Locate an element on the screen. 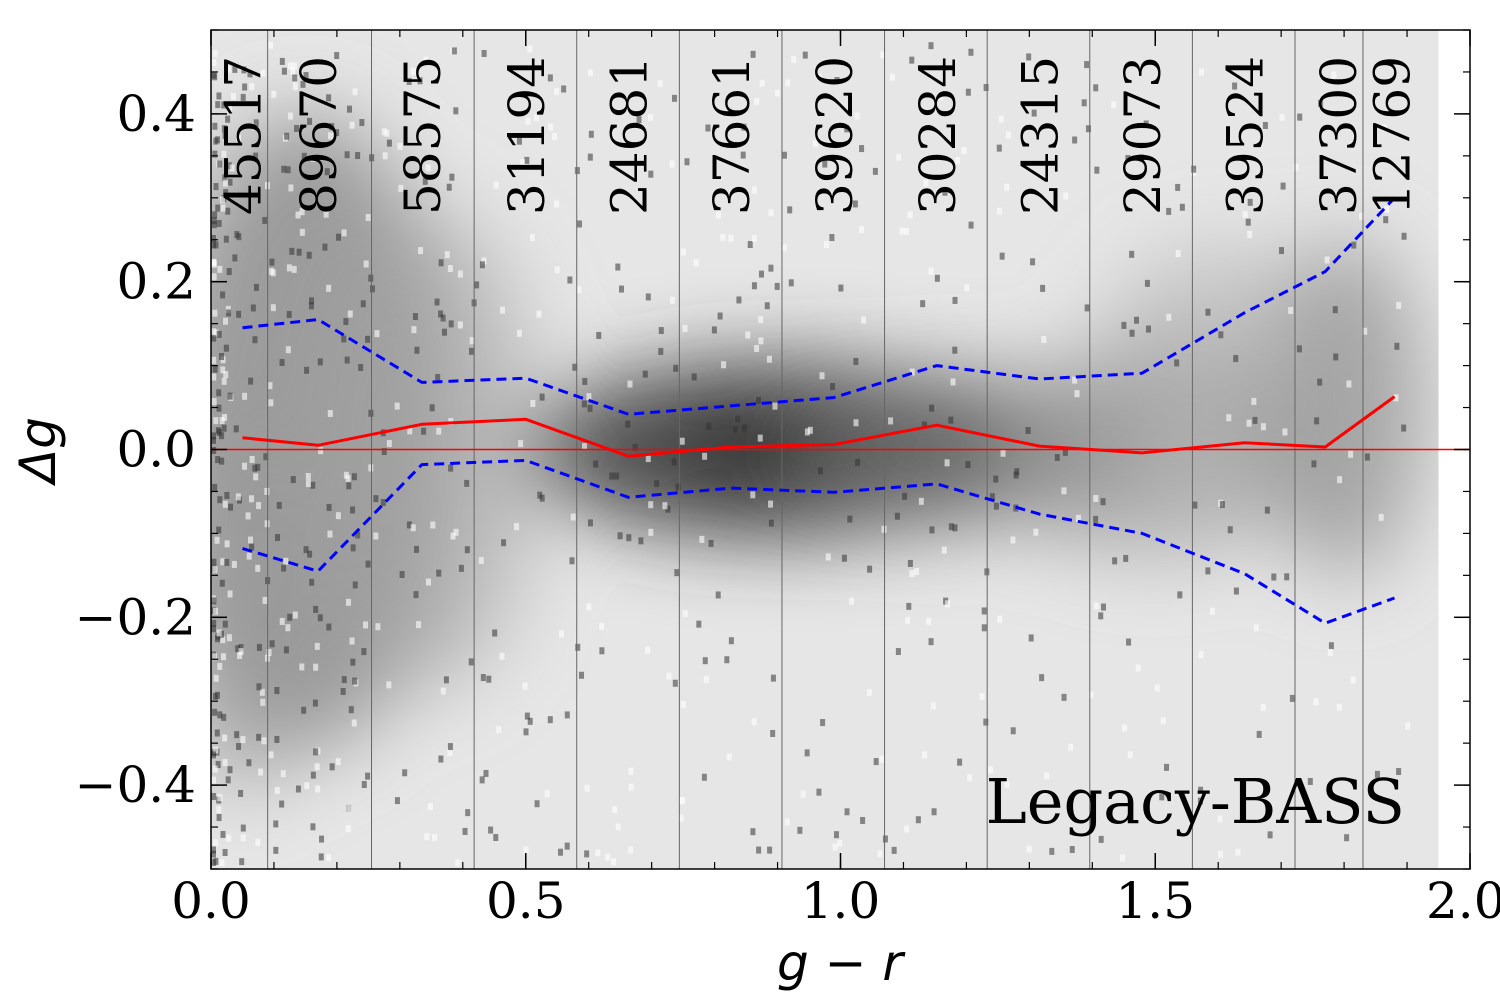 The height and width of the screenshot is (1000, 1500). bin-count-label: 37661 is located at coordinates (732, 135).